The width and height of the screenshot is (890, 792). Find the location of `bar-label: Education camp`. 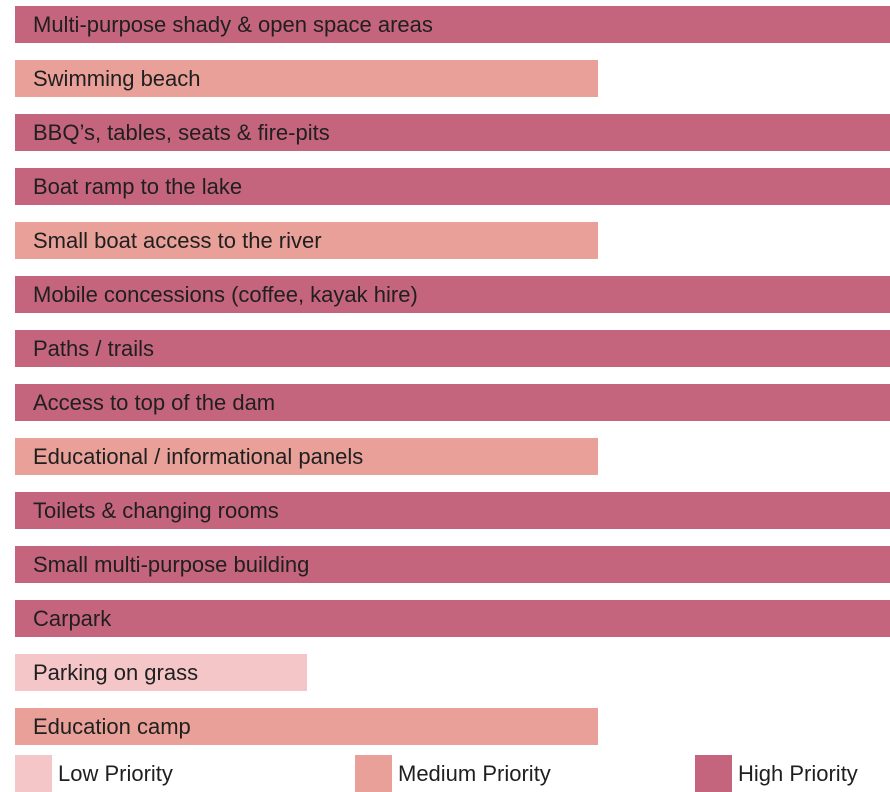

bar-label: Education camp is located at coordinates (112, 726).